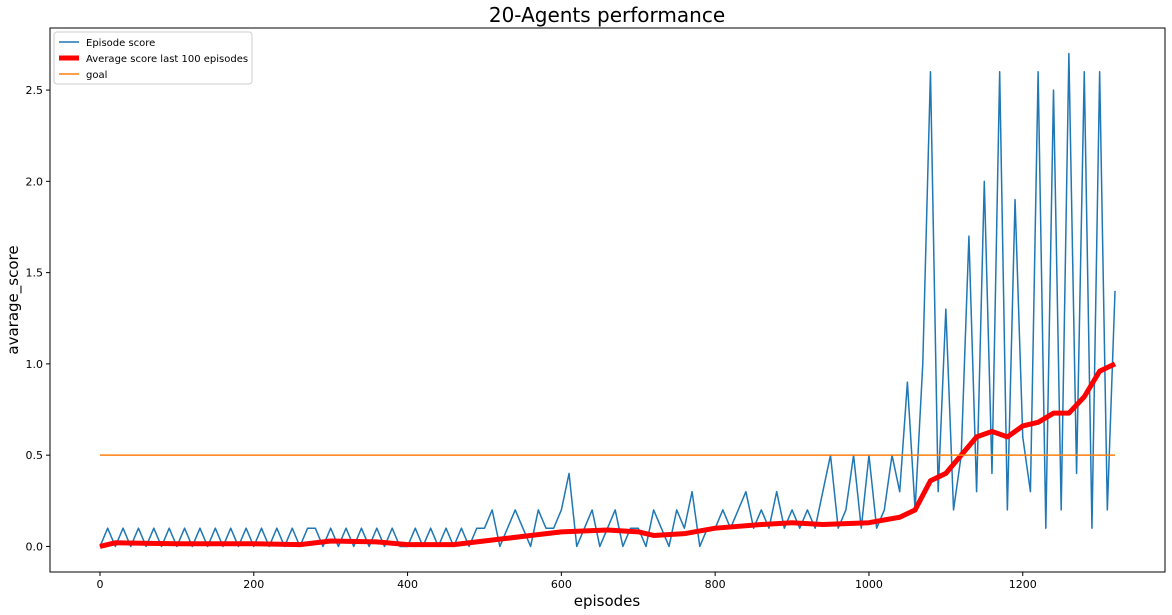 The image size is (1172, 615). I want to click on legend-box, so click(153, 58).